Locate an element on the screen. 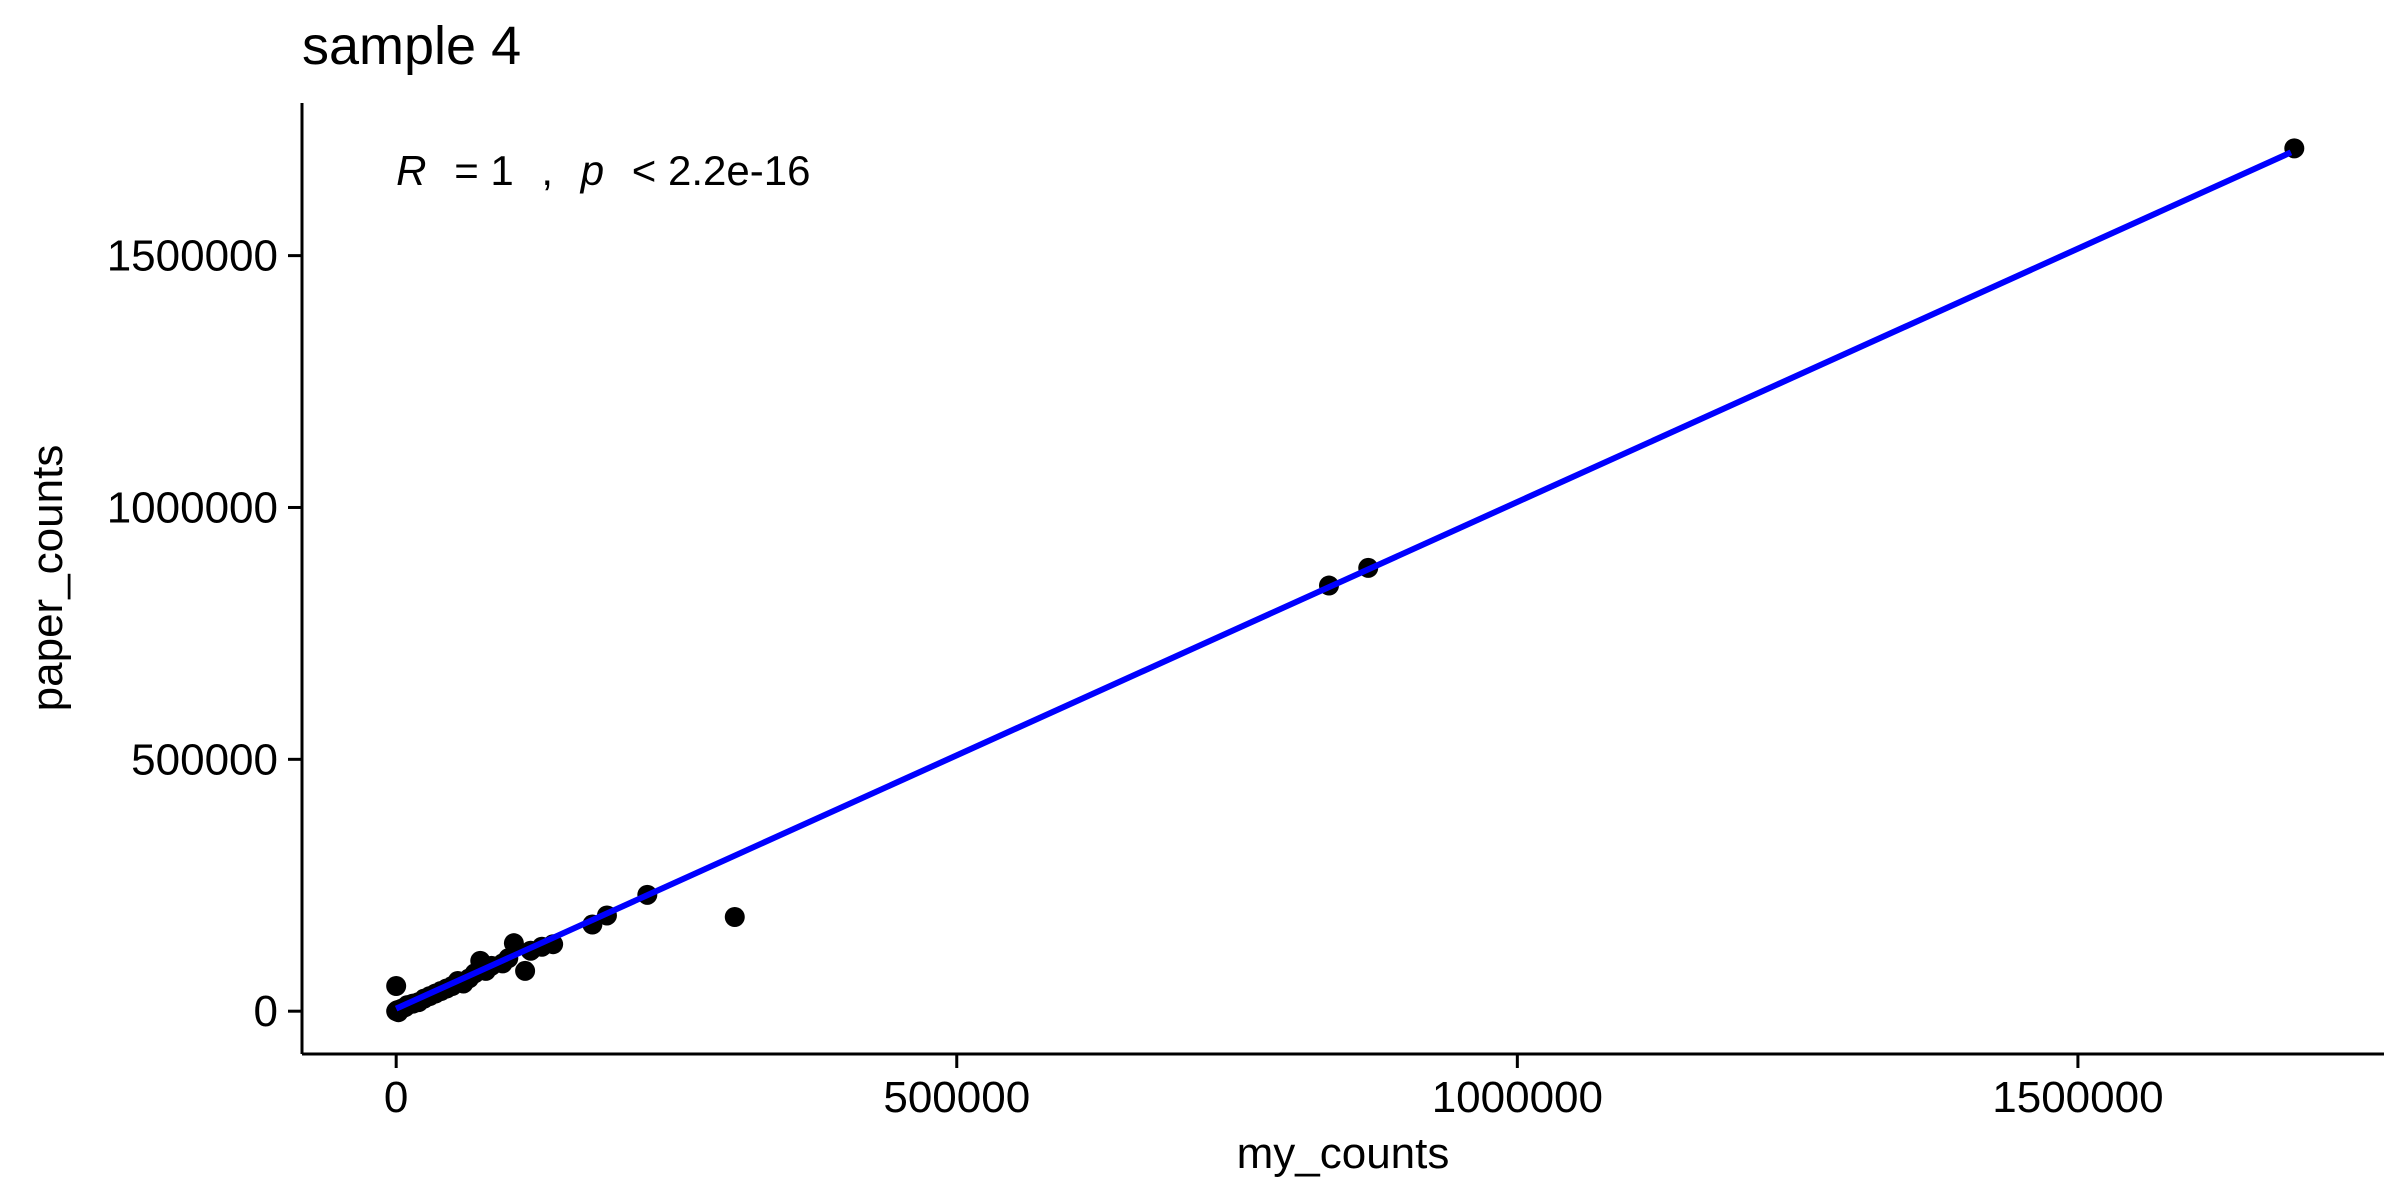  y-tick-label: 500000 is located at coordinates (204, 759).